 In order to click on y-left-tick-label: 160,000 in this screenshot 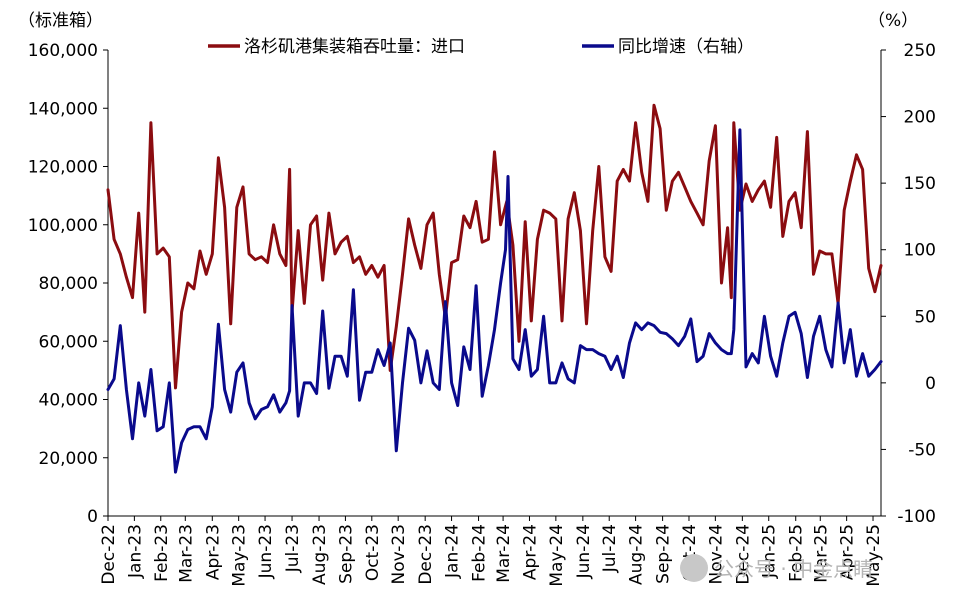, I will do `click(63, 51)`.